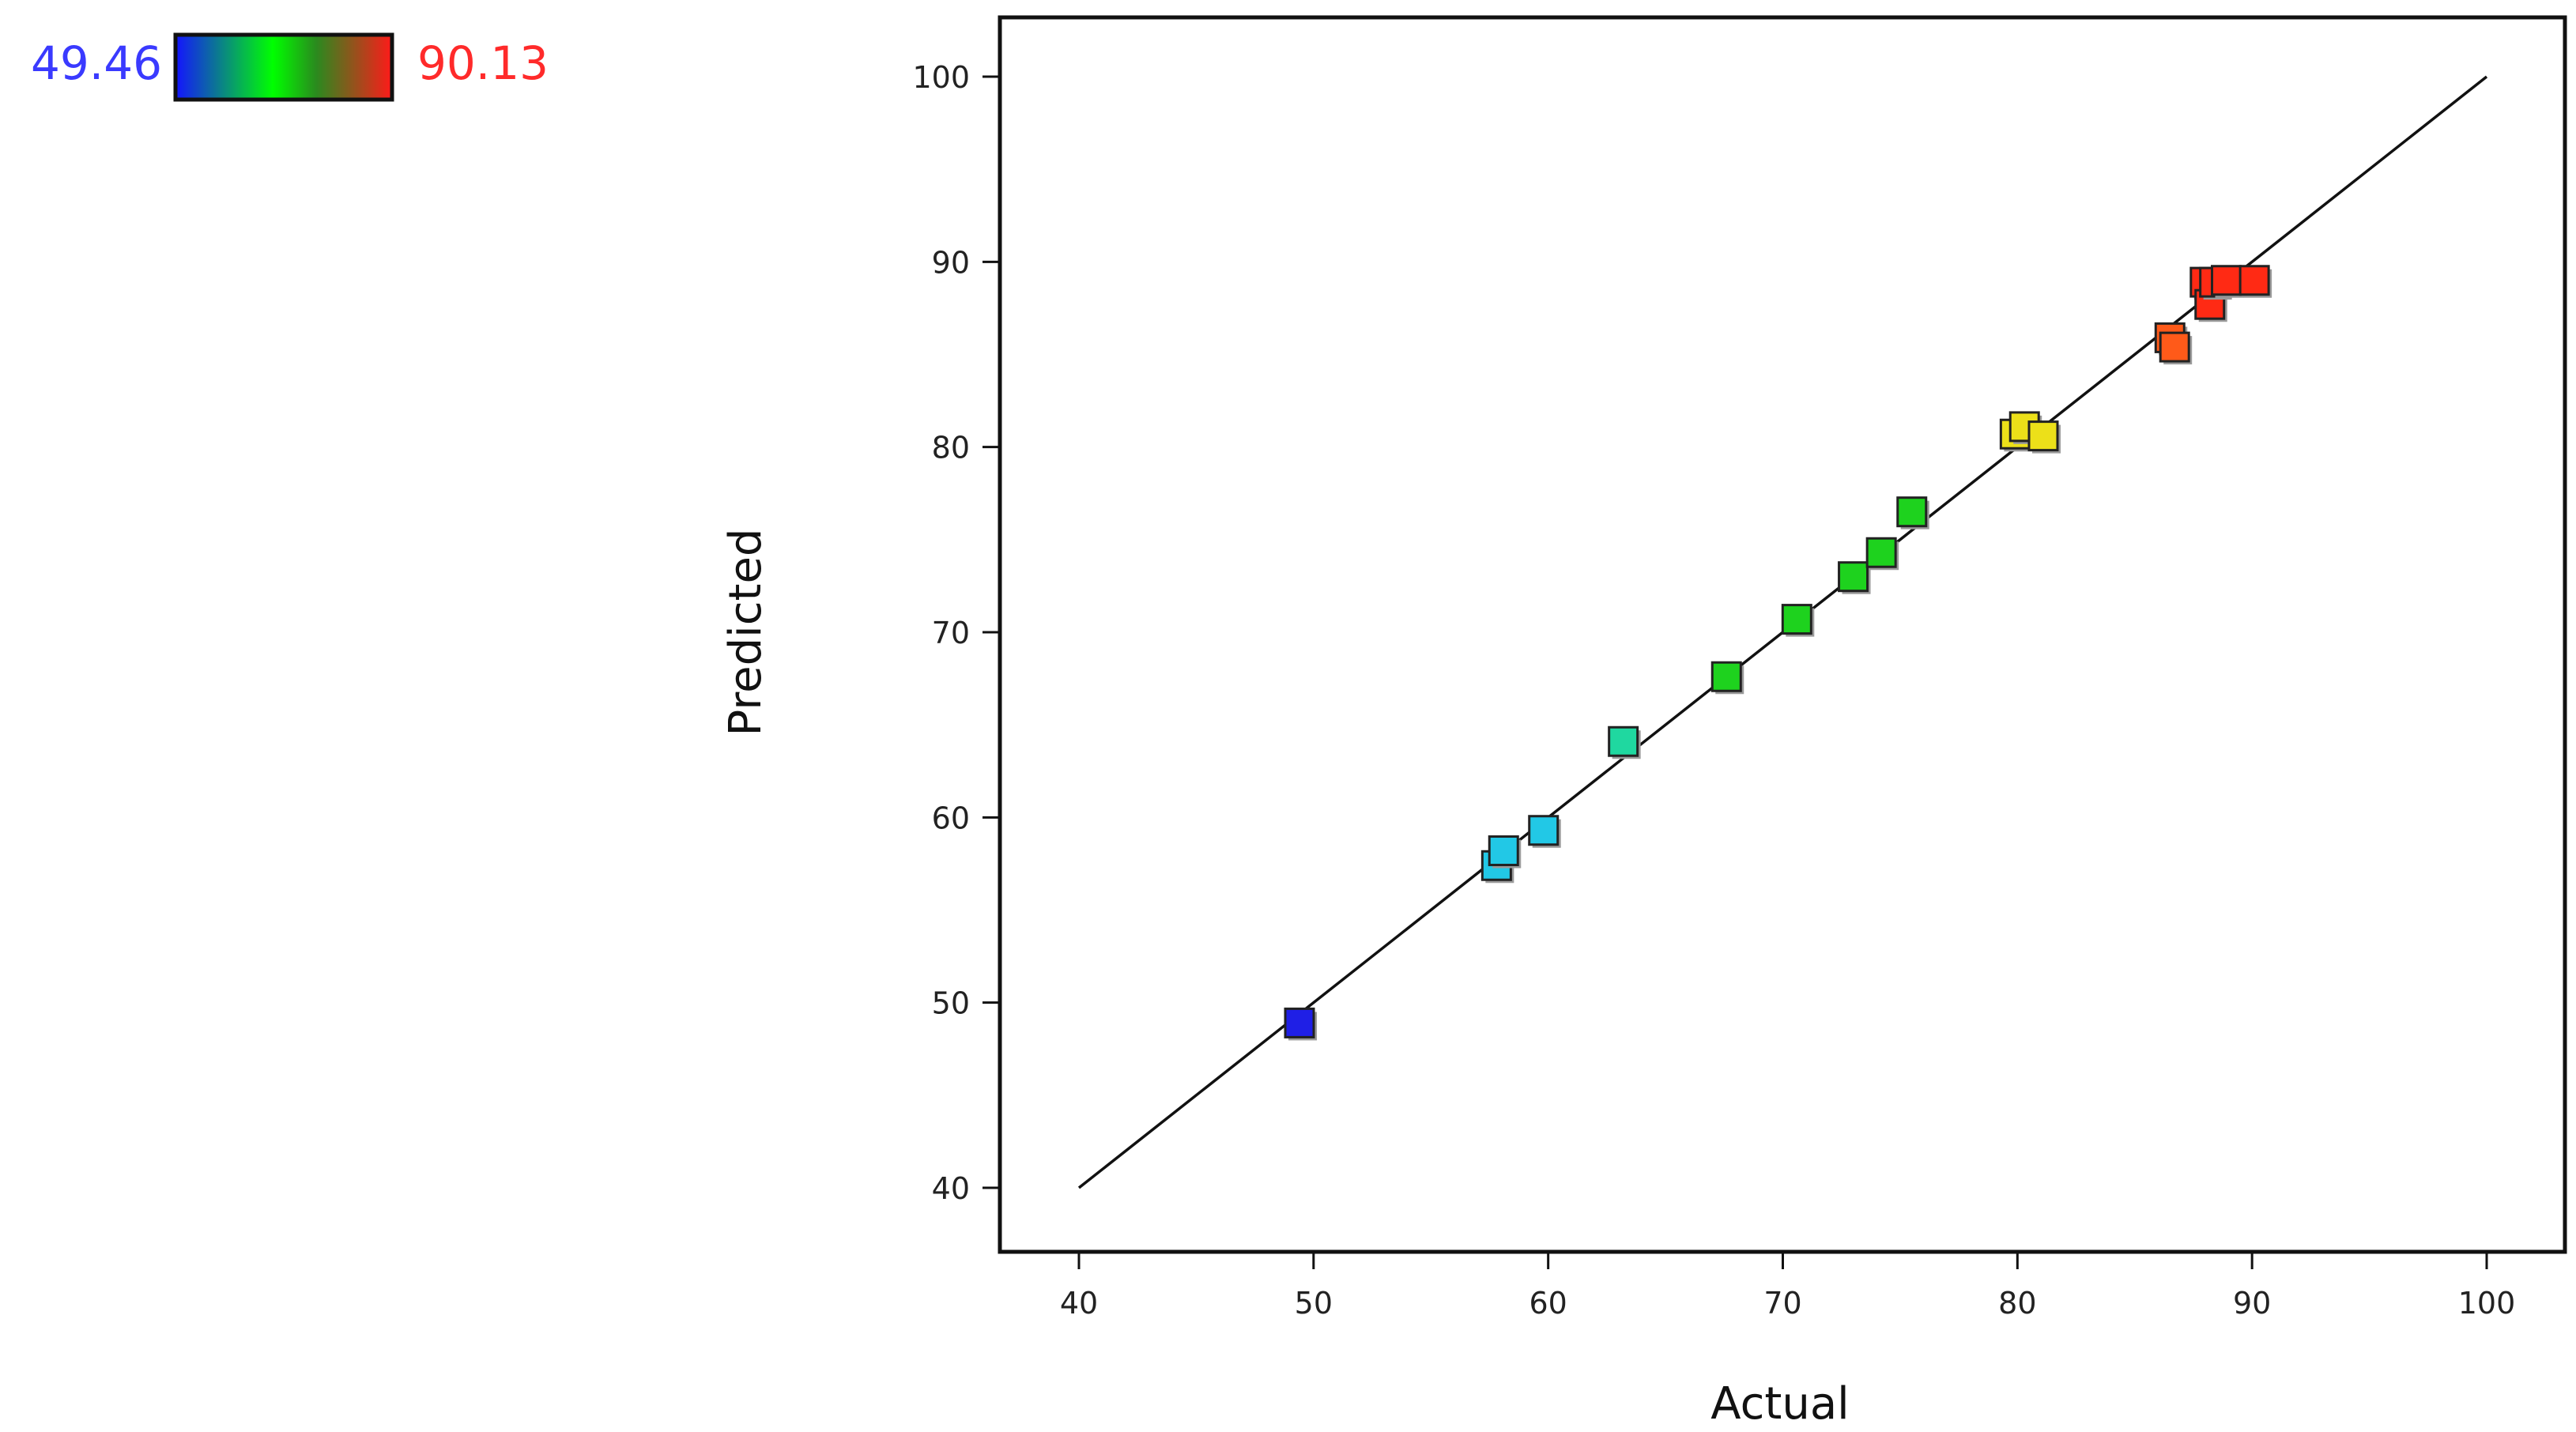 This screenshot has height=1432, width=2576. What do you see at coordinates (1779, 1404) in the screenshot?
I see `x-axis-title: Actual` at bounding box center [1779, 1404].